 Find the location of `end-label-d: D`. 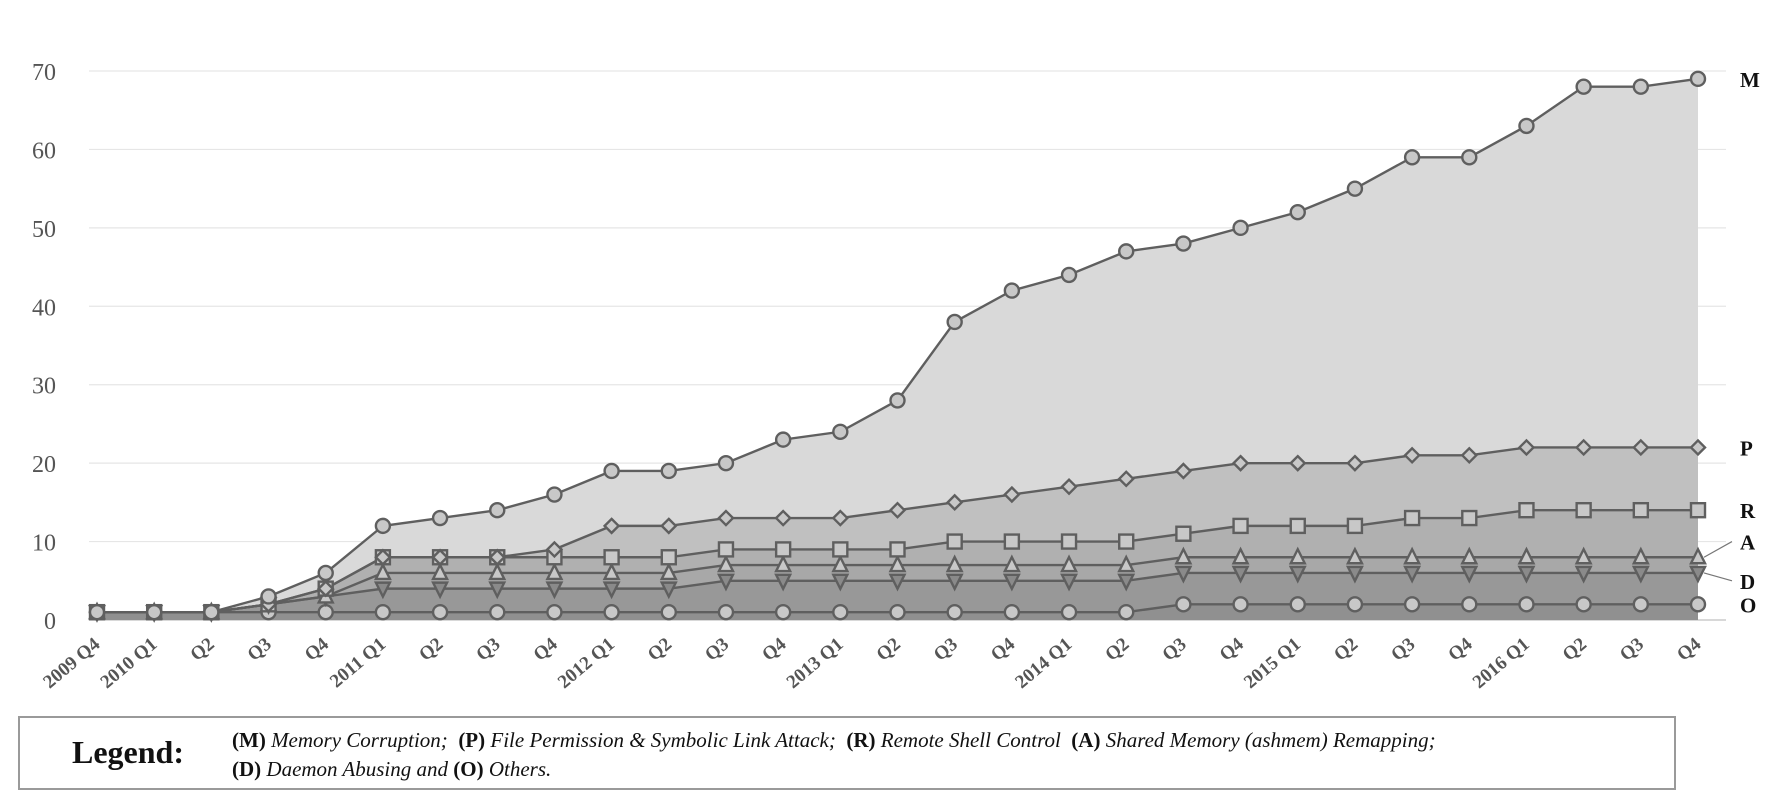

end-label-d: D is located at coordinates (1747, 582).